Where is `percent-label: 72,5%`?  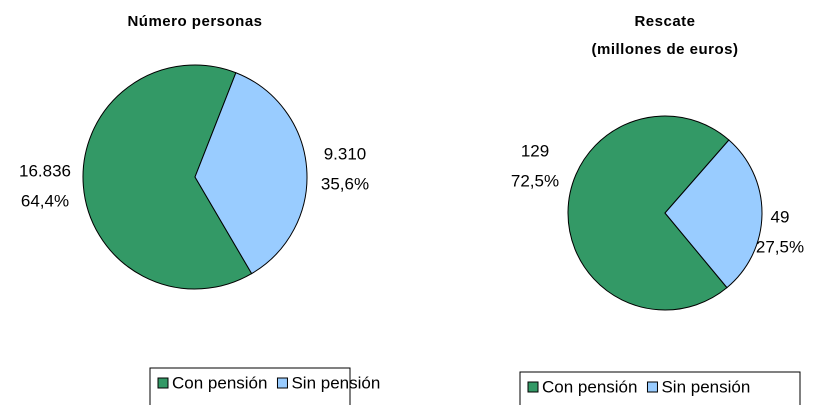
percent-label: 72,5% is located at coordinates (535, 180).